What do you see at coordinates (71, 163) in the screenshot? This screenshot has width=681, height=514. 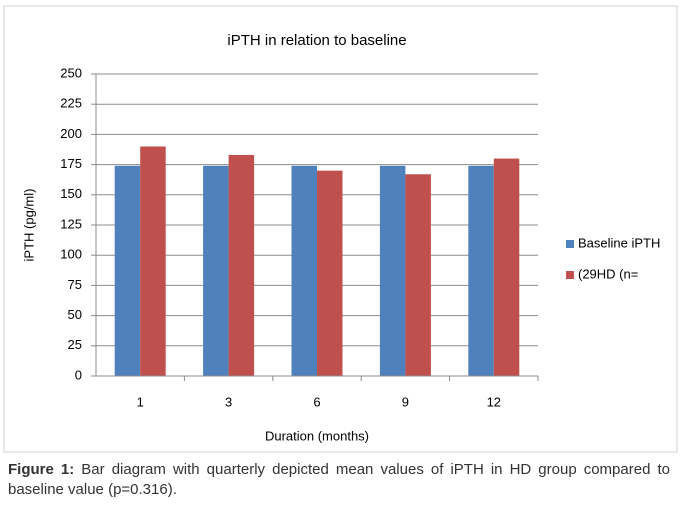 I see `y-tick-label: 175` at bounding box center [71, 163].